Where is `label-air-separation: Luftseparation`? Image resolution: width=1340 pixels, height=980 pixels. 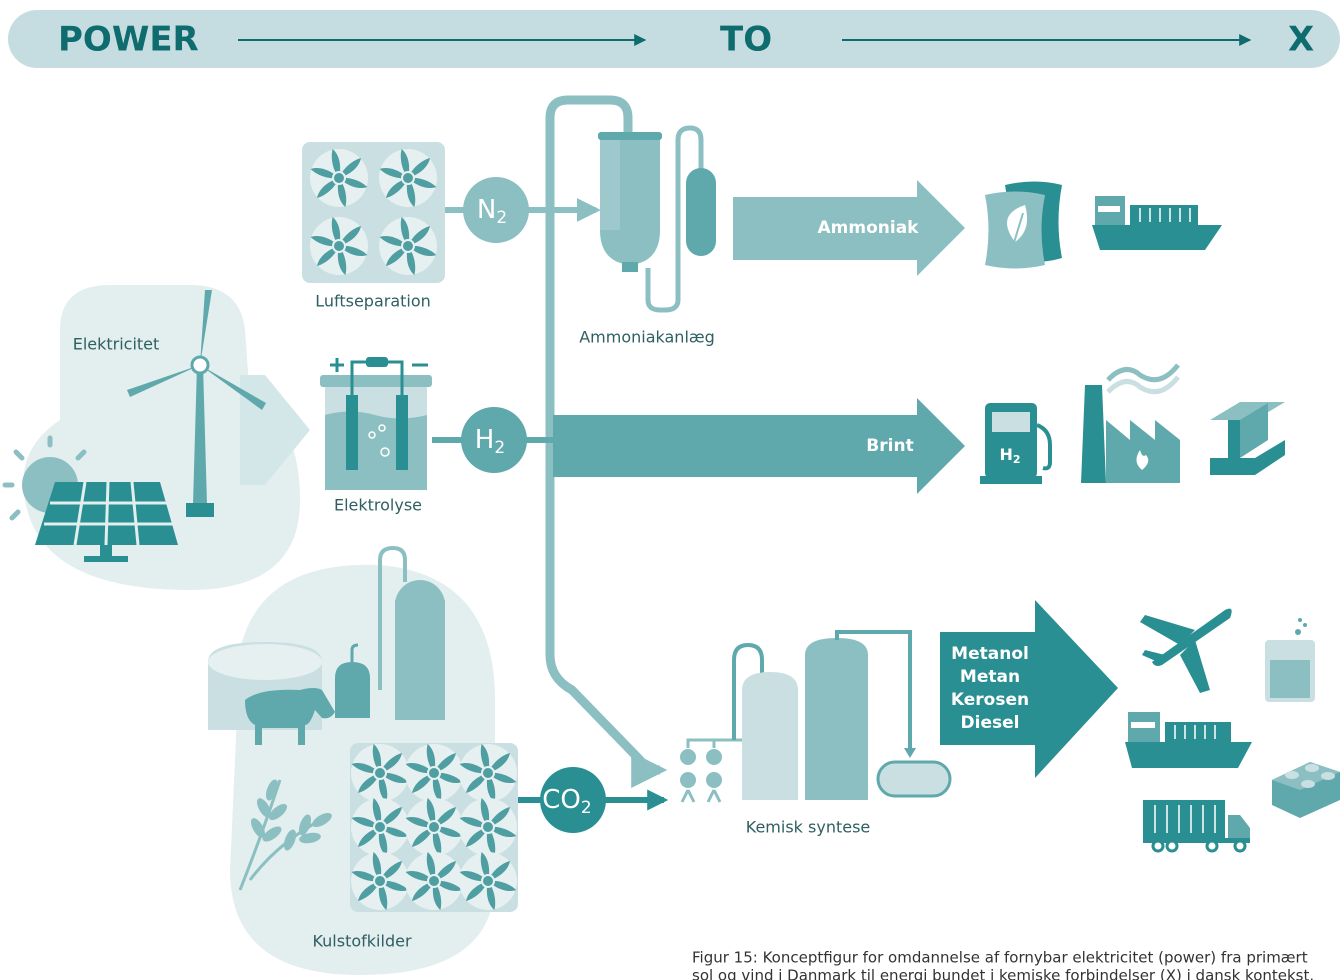 label-air-separation: Luftseparation is located at coordinates (373, 301).